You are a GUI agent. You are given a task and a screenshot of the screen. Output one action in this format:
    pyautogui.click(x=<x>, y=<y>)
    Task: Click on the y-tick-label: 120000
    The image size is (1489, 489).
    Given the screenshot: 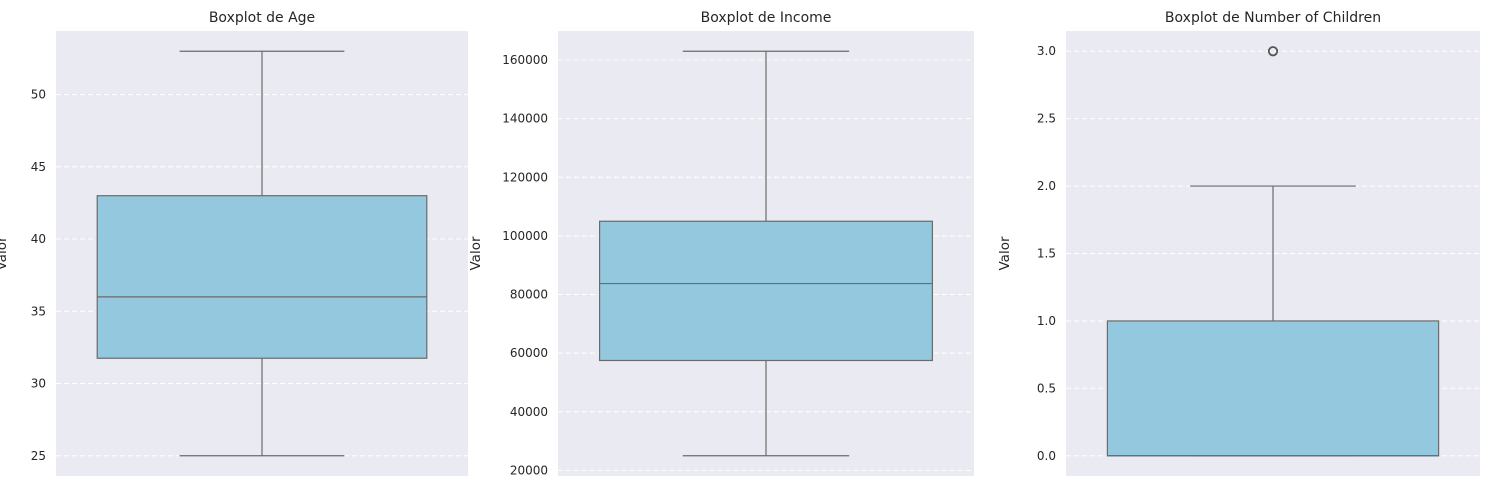 What is the action you would take?
    pyautogui.click(x=525, y=177)
    